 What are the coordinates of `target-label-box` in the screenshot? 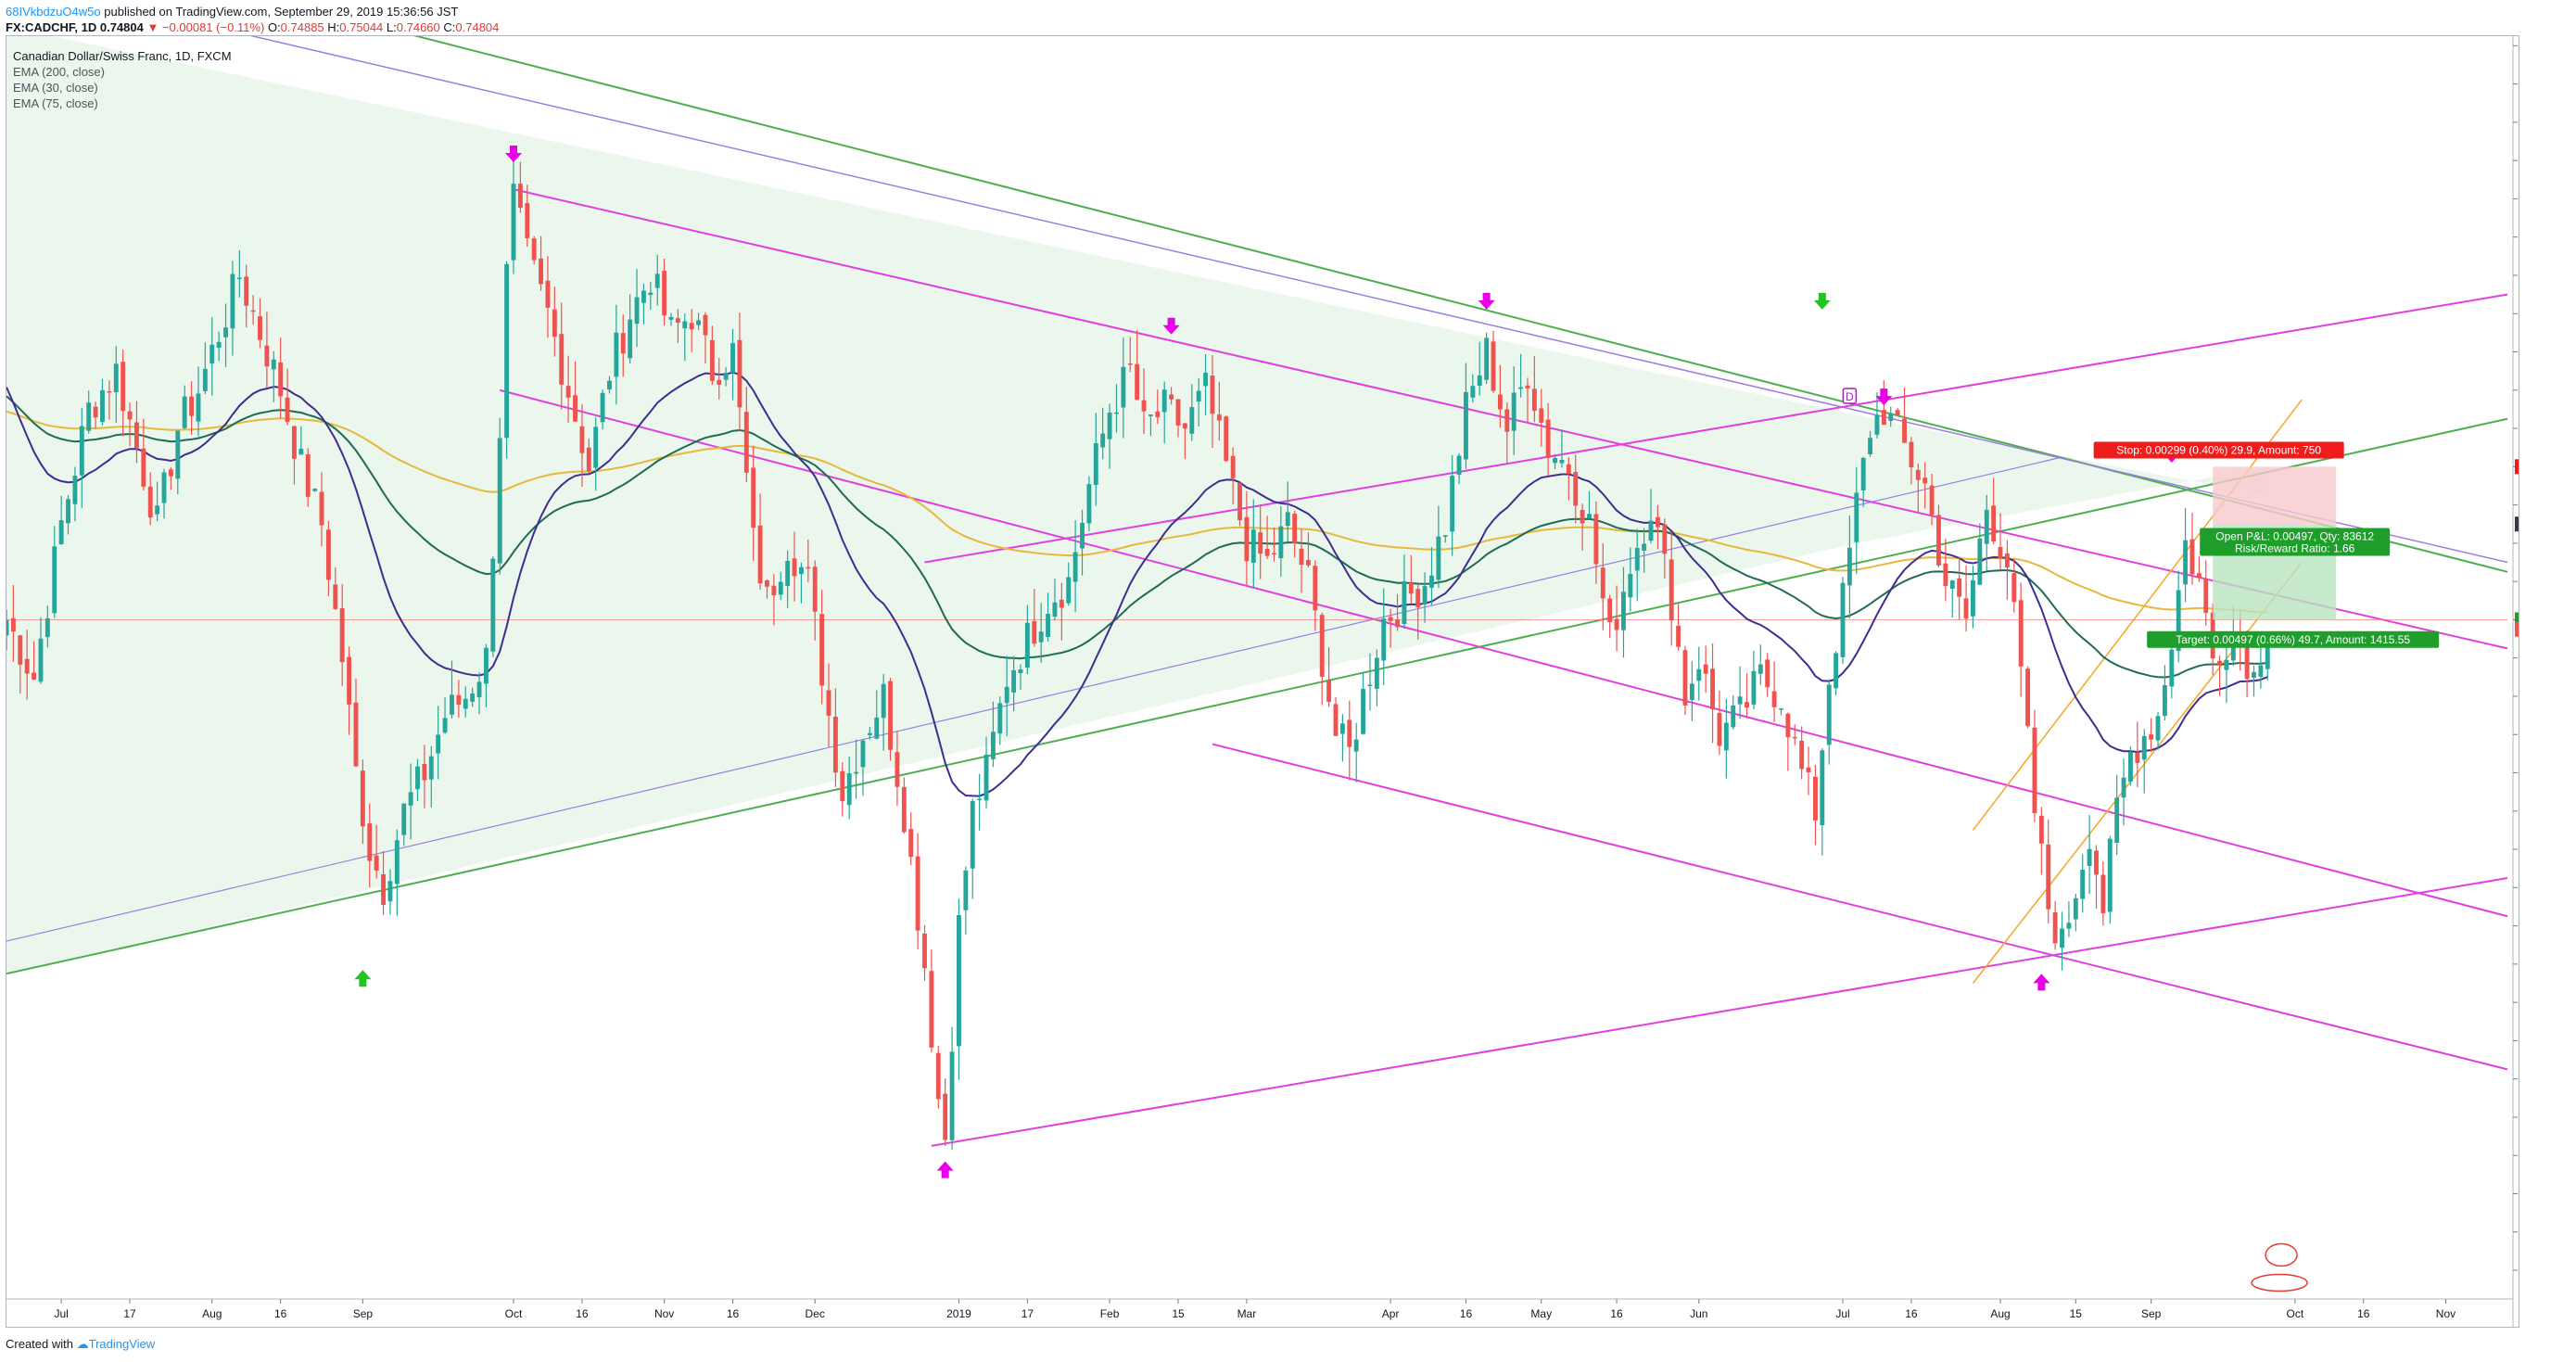 It's located at (2293, 639).